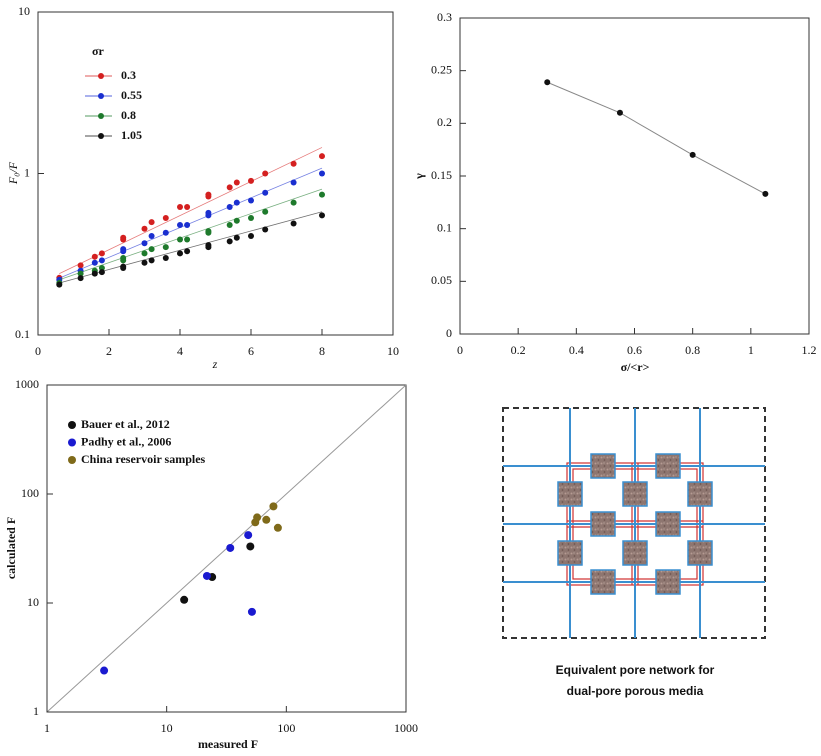 This screenshot has width=821, height=756. What do you see at coordinates (131, 95) in the screenshot?
I see `legend-label: 0.55` at bounding box center [131, 95].